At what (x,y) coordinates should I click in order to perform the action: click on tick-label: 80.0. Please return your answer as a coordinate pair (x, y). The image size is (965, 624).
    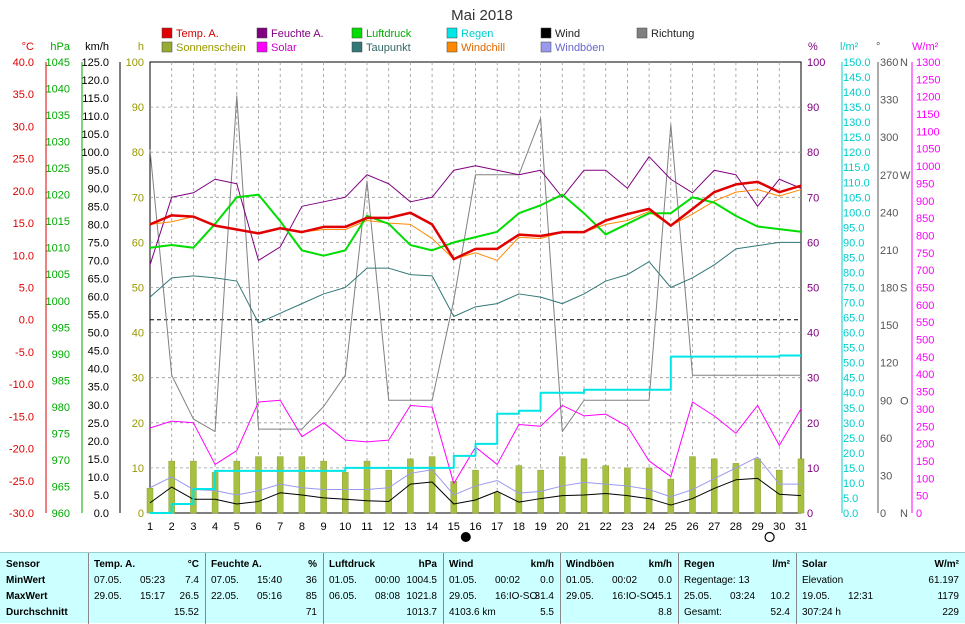
    Looking at the image, I should click on (98, 225).